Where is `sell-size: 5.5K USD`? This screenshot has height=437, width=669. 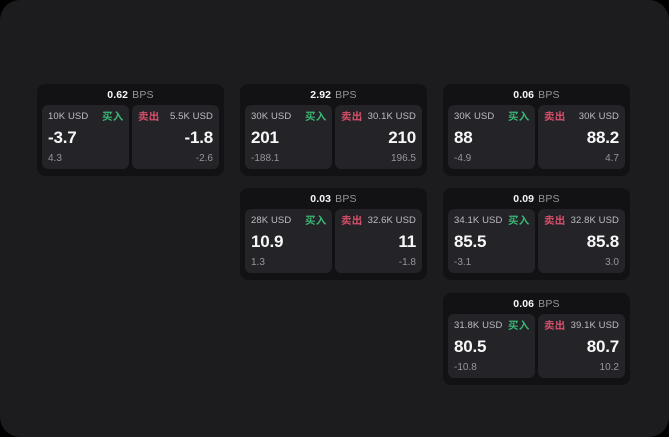
sell-size: 5.5K USD is located at coordinates (191, 116).